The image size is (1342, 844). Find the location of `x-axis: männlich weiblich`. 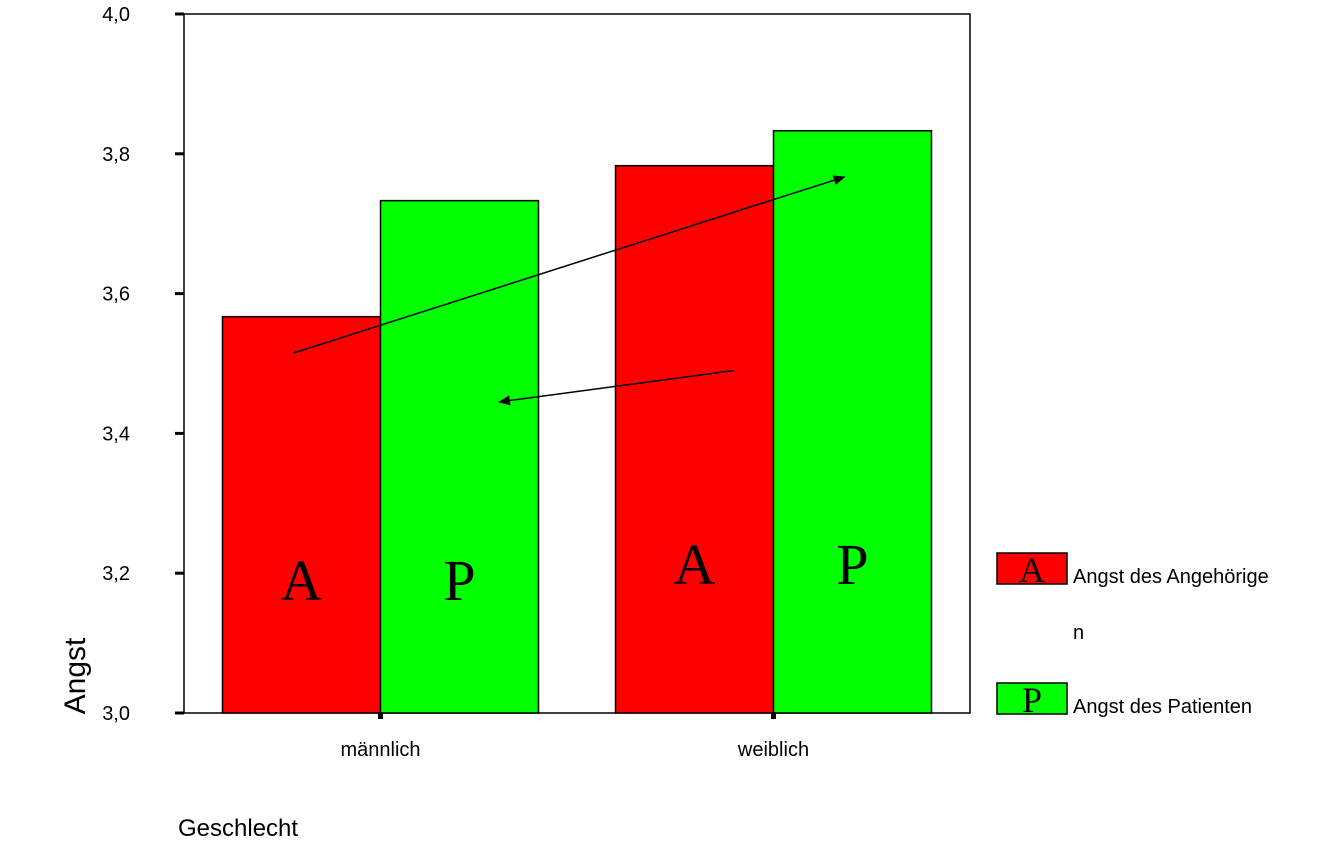

x-axis: männlich weiblich is located at coordinates (574, 736).